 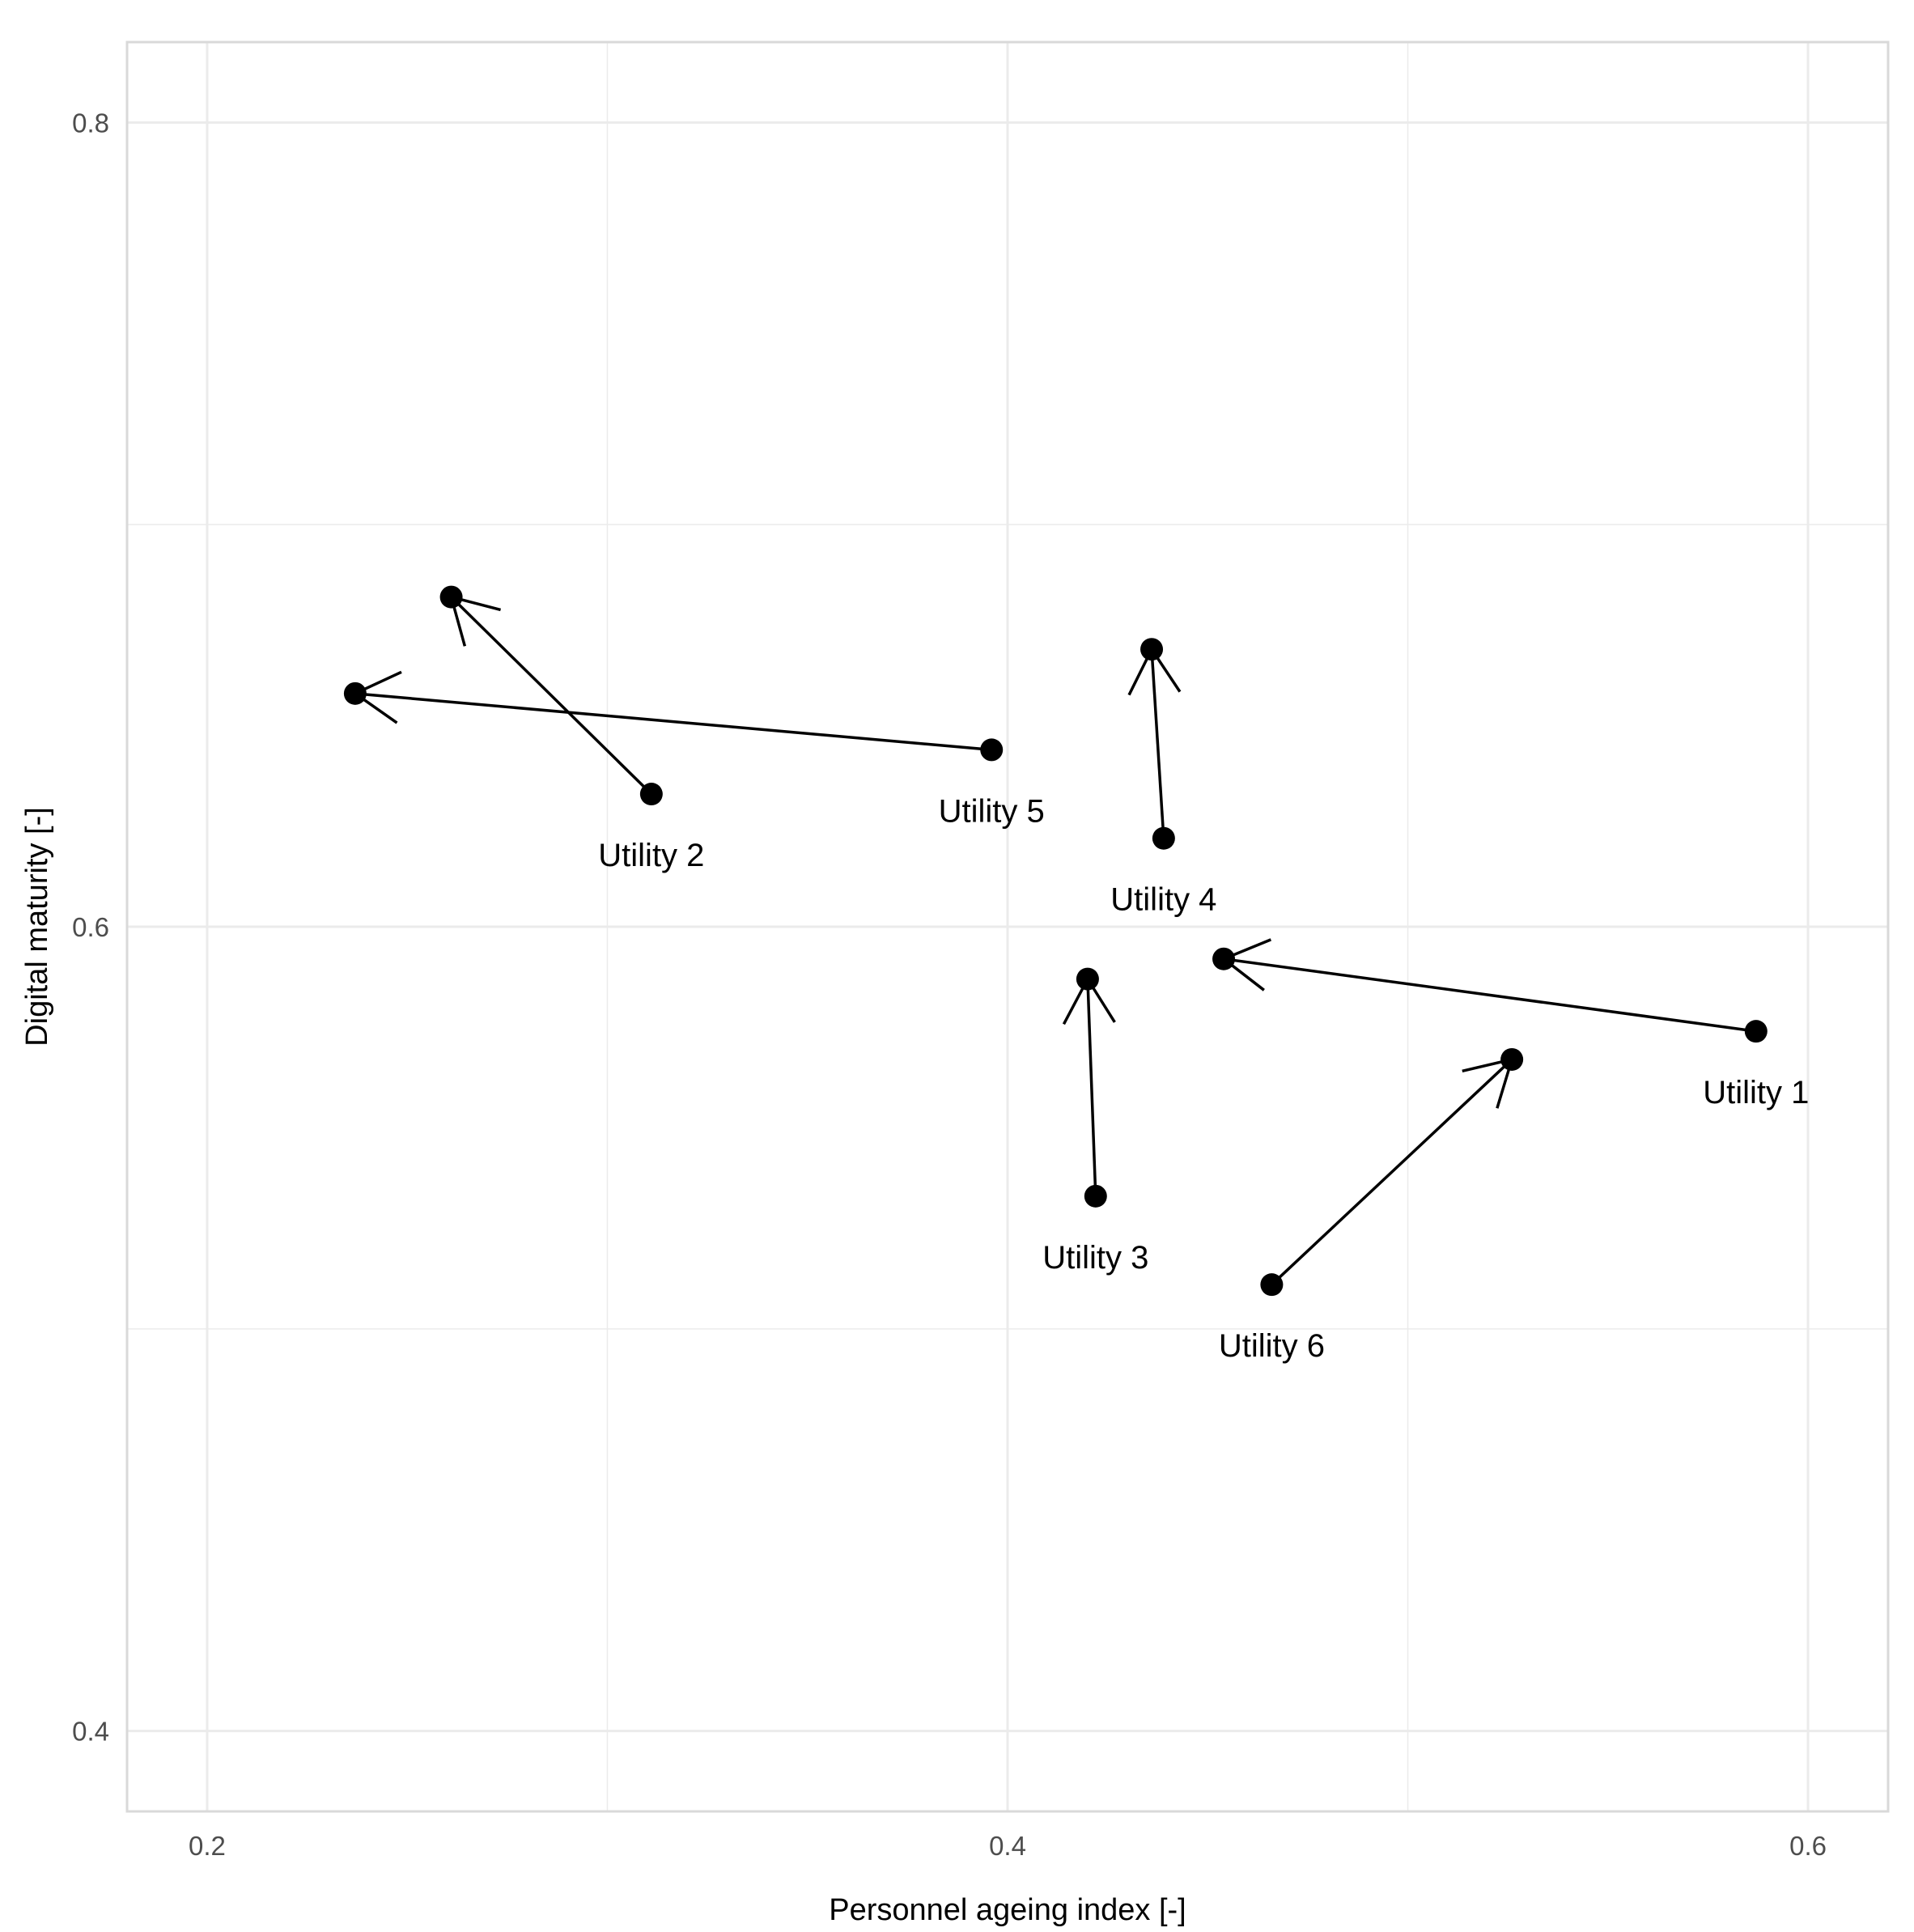 I want to click on utility-3-arrow-line, so click(x=1091, y=1087).